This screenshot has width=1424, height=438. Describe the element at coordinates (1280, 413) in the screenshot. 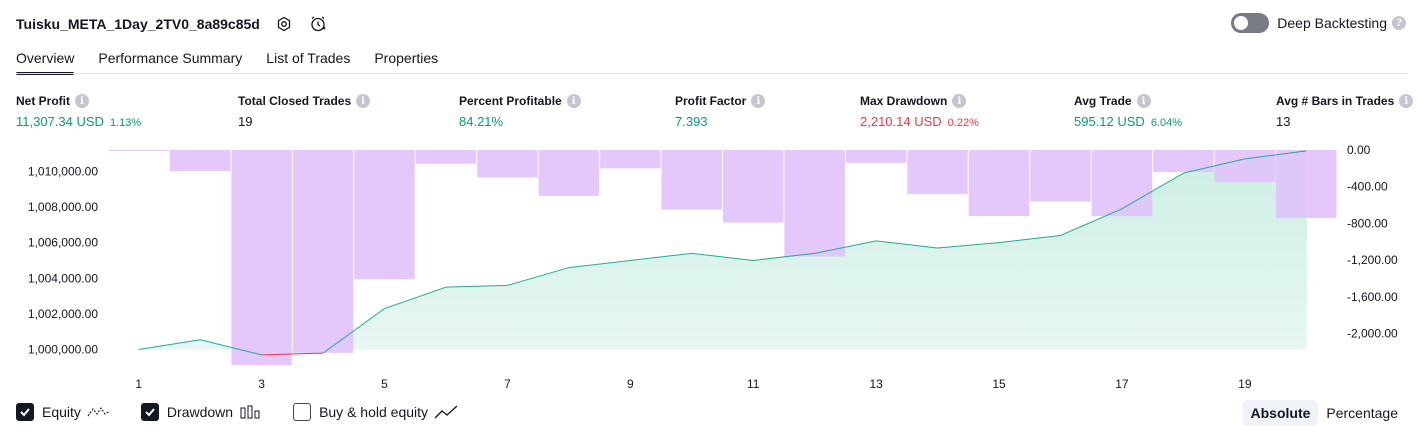

I see `absolute-button: Absolute` at that location.